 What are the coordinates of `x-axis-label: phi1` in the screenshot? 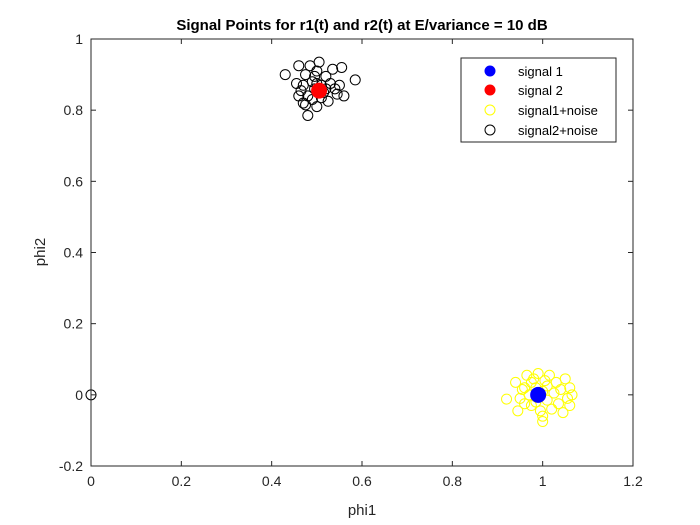 It's located at (362, 510).